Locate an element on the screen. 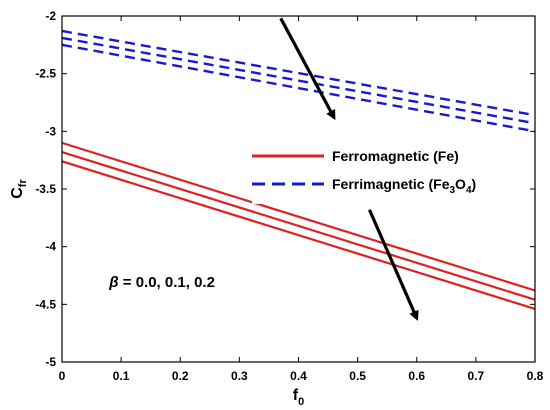 The image size is (550, 410). y-tick-label: -3 is located at coordinates (50, 131).